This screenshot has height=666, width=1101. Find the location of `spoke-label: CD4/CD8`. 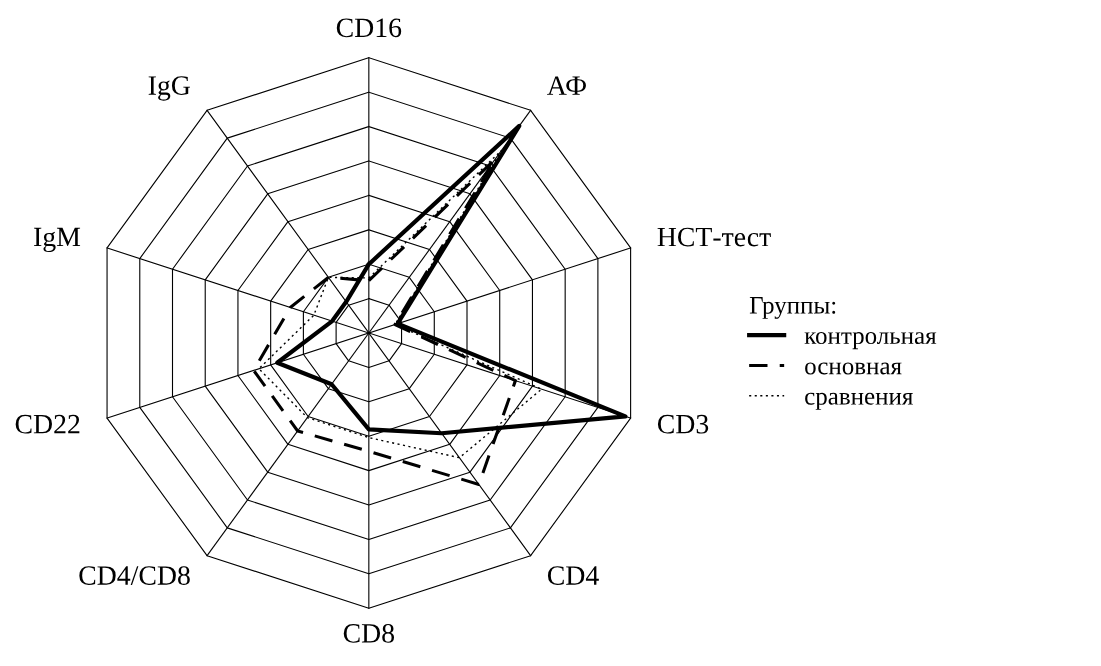

spoke-label: CD4/CD8 is located at coordinates (134, 575).